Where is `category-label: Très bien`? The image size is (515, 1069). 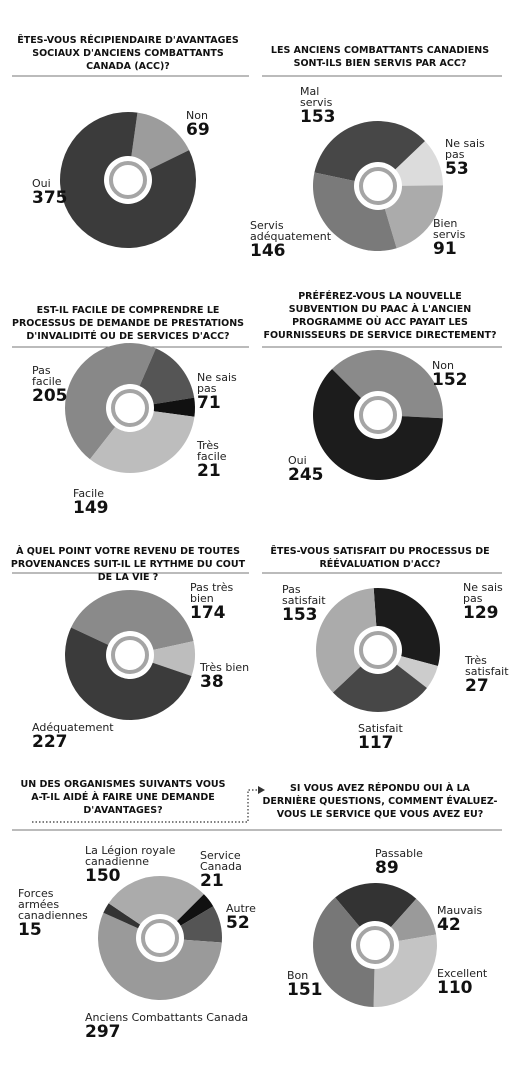
category-label: Très bien is located at coordinates (225, 667).